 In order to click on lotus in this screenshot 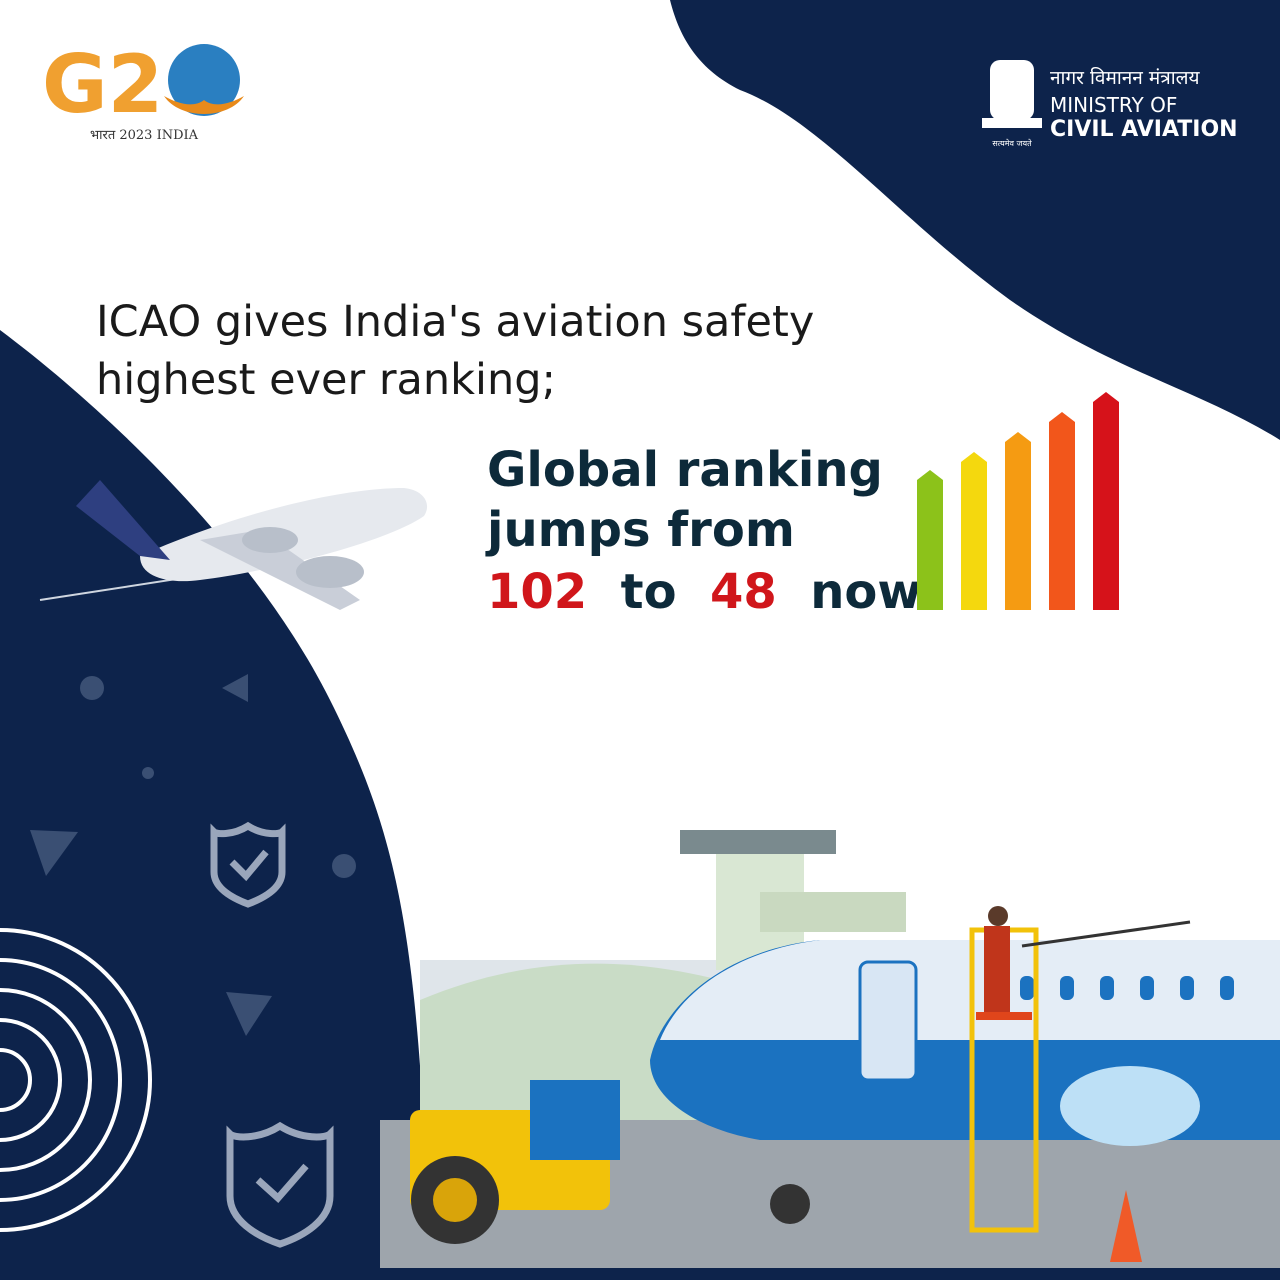, I will do `click(204, 105)`.